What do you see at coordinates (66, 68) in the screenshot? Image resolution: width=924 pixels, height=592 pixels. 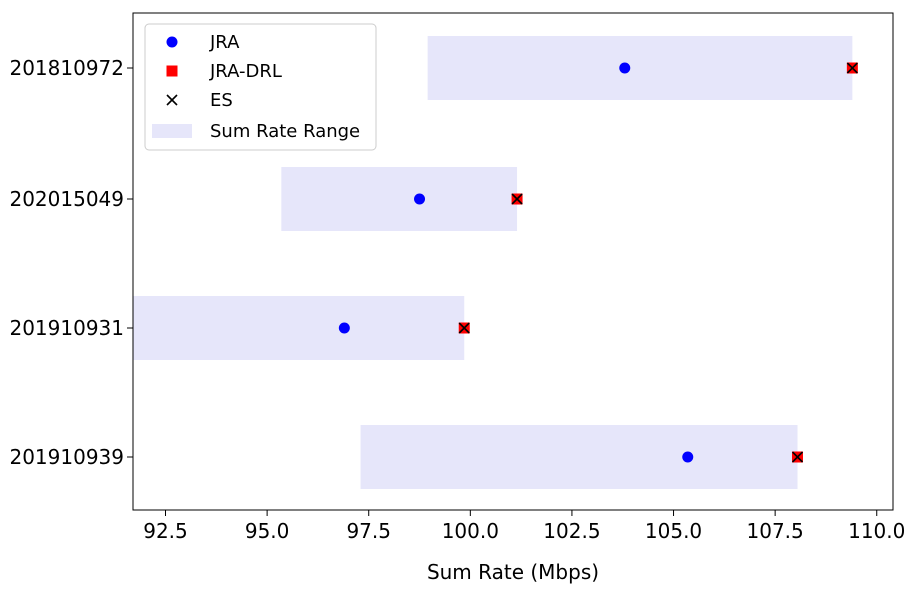 I see `y-tick-label: 201810972` at bounding box center [66, 68].